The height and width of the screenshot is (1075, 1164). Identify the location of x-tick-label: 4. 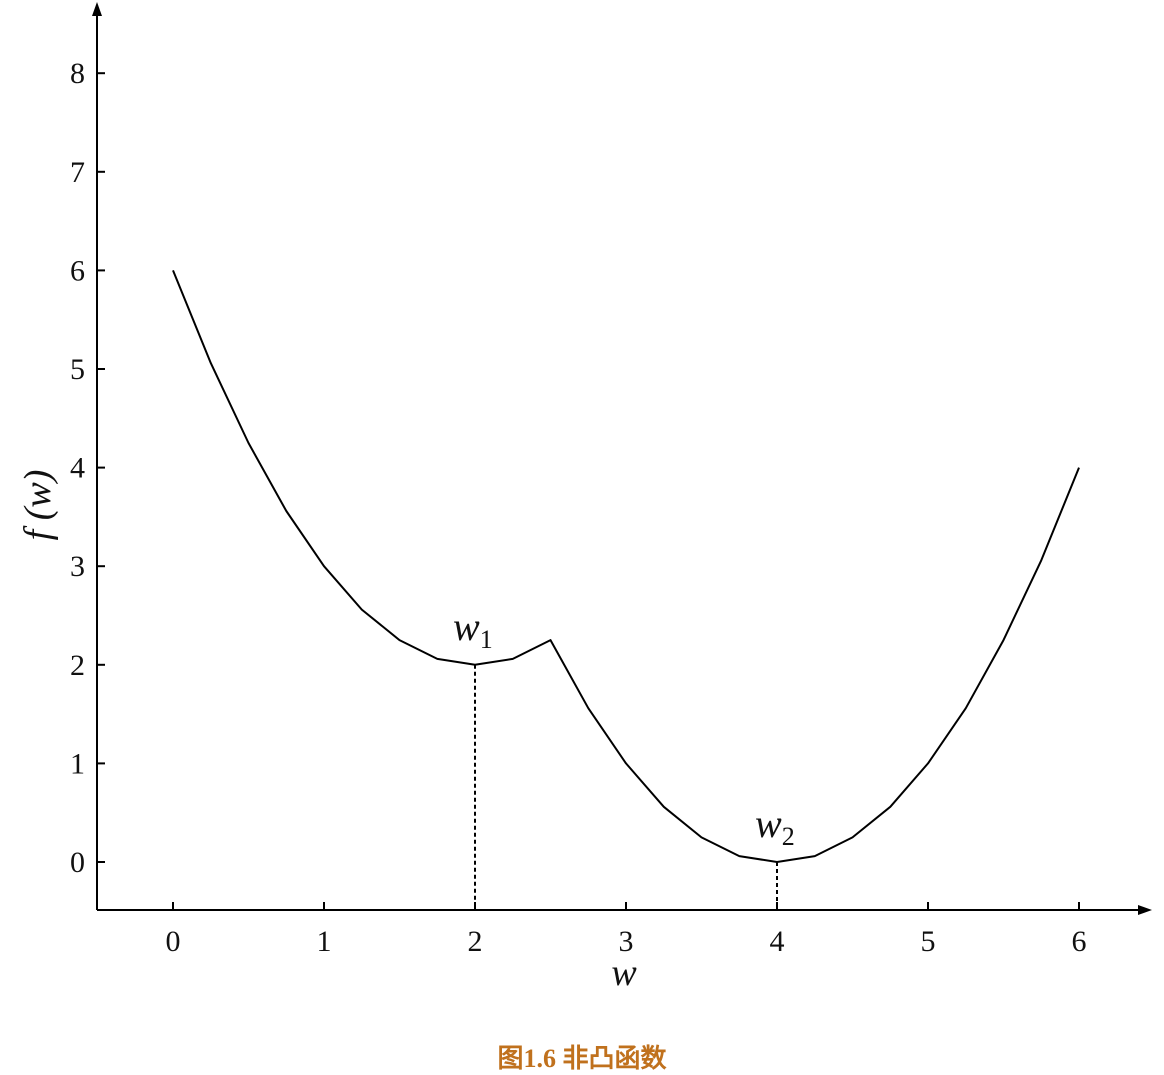
(777, 941).